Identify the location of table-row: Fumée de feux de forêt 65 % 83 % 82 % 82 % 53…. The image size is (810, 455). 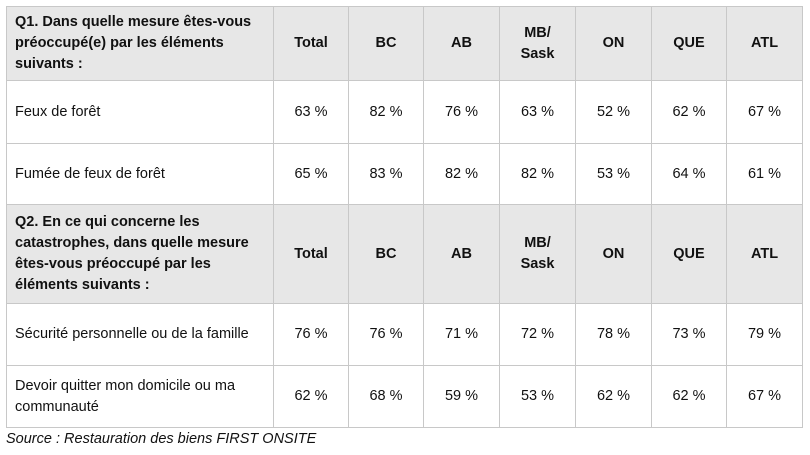
(404, 174).